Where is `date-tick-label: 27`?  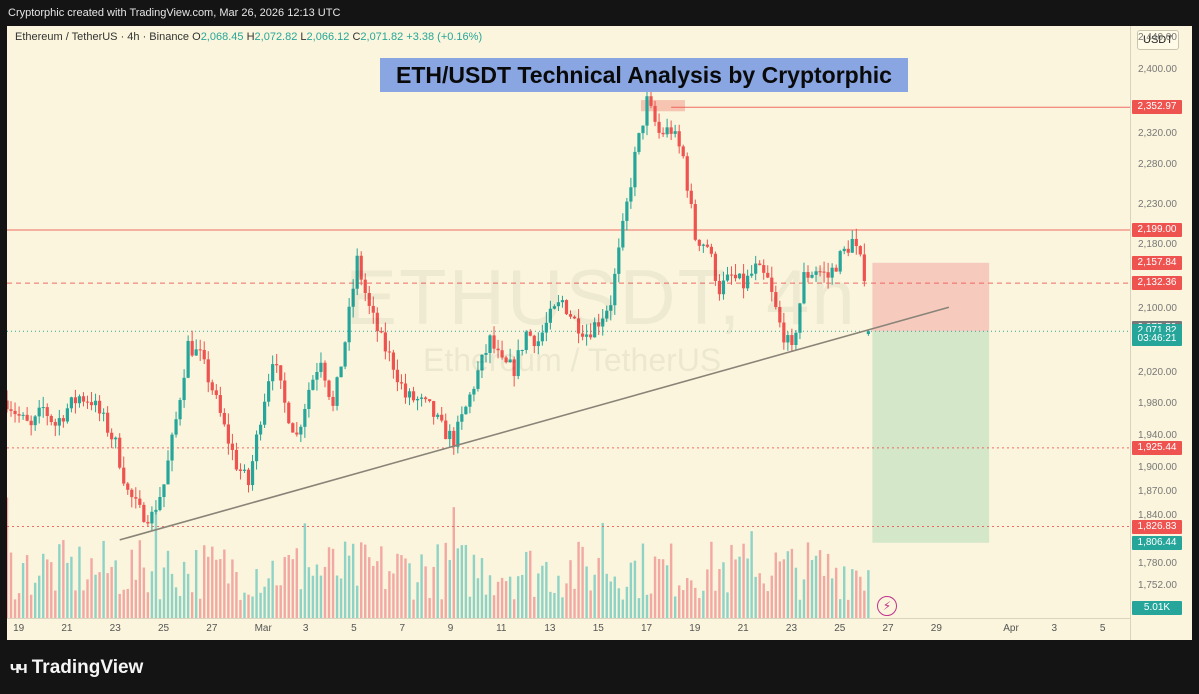
date-tick-label: 27 is located at coordinates (888, 628).